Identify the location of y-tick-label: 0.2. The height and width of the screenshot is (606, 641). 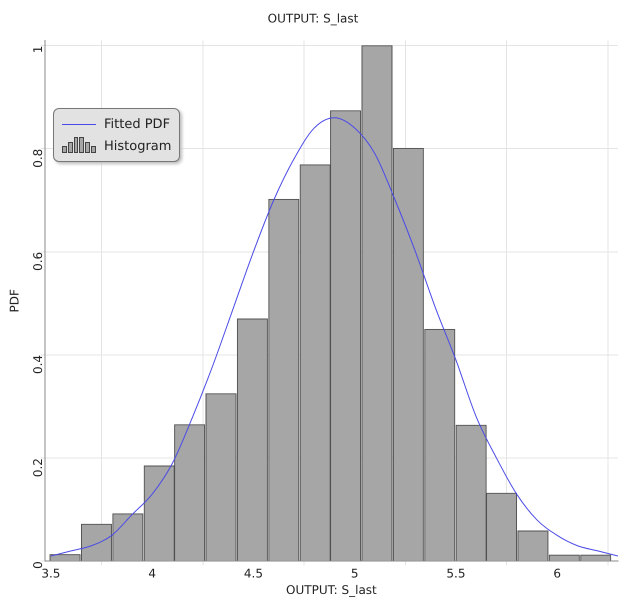
(37, 468).